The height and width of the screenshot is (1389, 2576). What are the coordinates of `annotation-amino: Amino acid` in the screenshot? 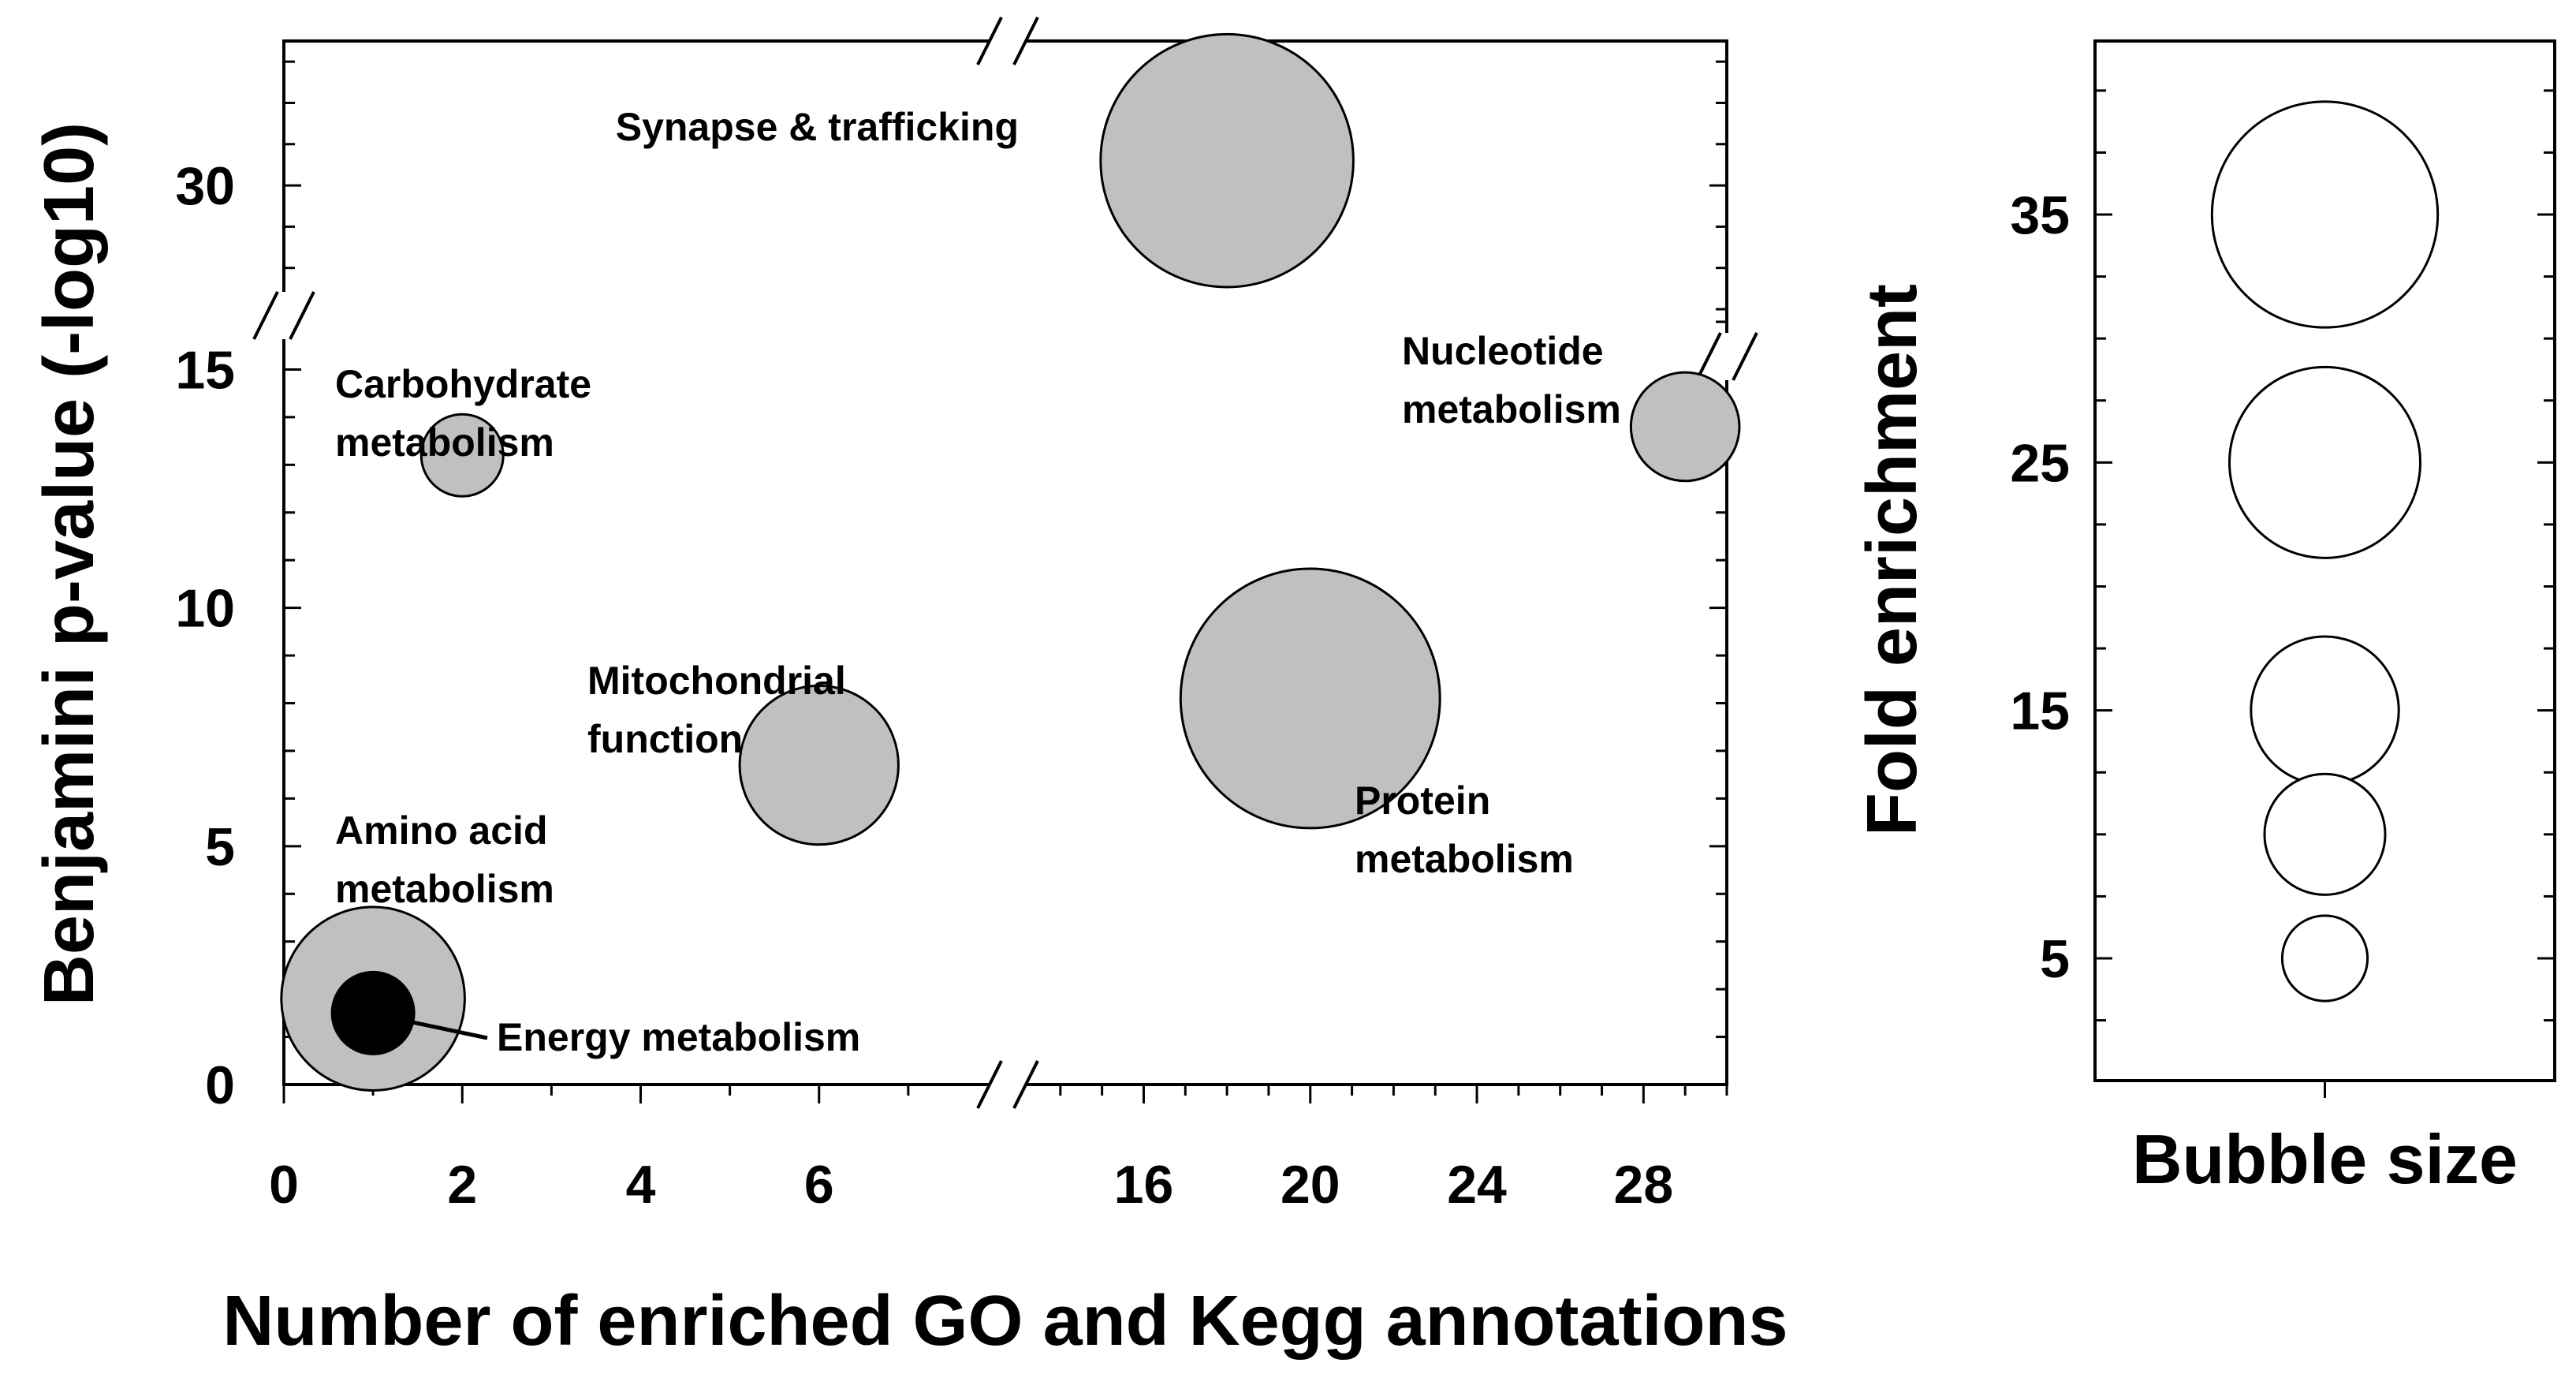 It's located at (441, 830).